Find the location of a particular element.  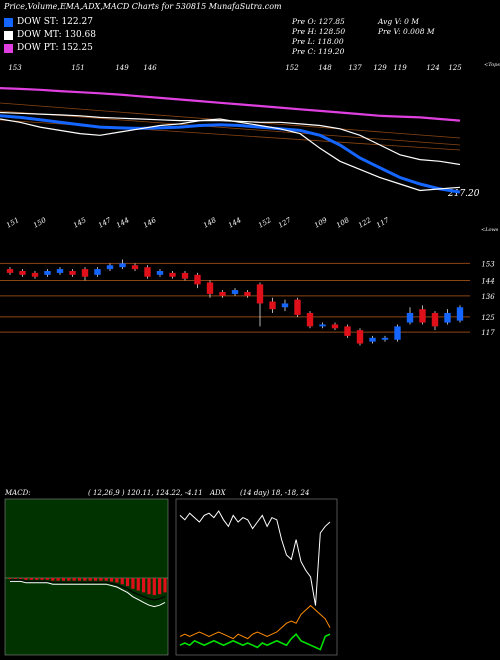

legend-dow-mt: DOW MT: 130.68 is located at coordinates (50, 35).